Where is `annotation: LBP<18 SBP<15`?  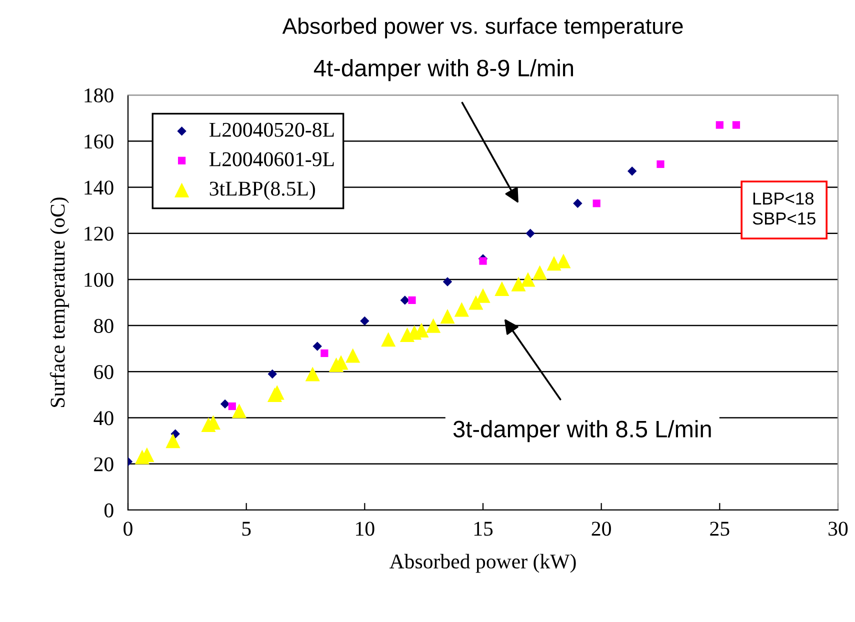
annotation: LBP<18 SBP<15 is located at coordinates (784, 208).